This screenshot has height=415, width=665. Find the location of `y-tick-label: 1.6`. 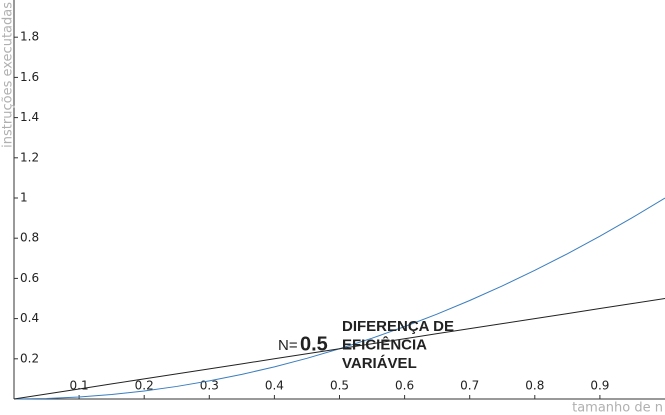

y-tick-label: 1.6 is located at coordinates (29, 77).